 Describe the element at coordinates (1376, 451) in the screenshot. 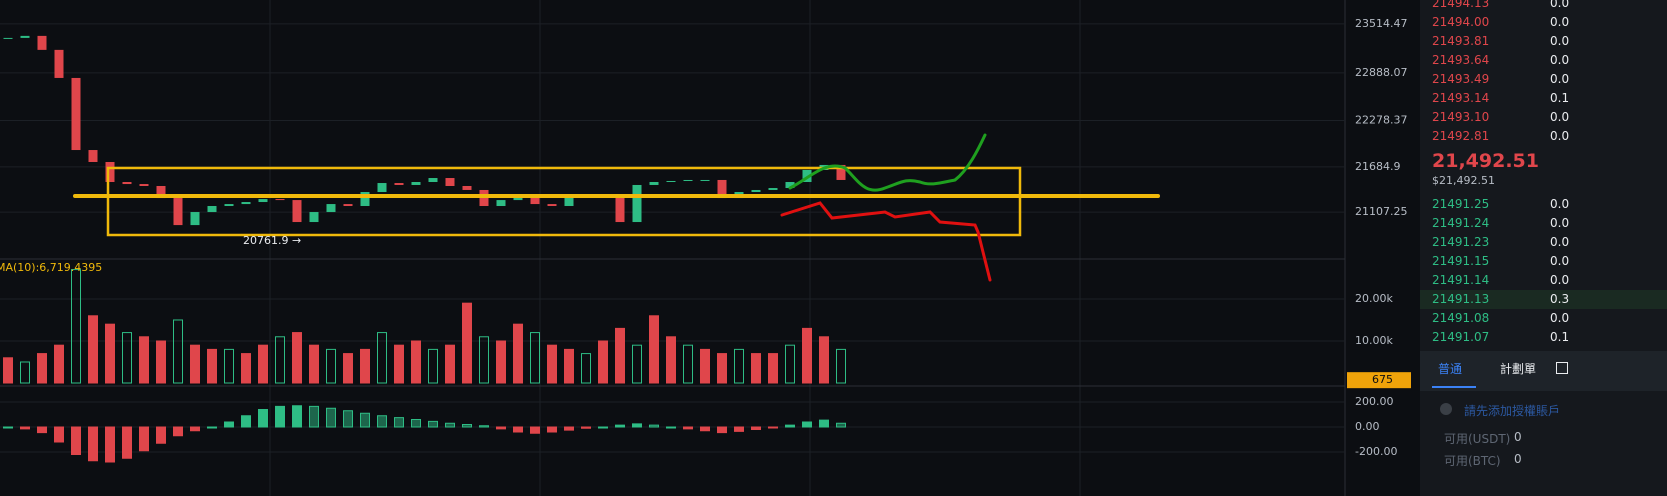

I see `y-tick-label: -200.00` at that location.